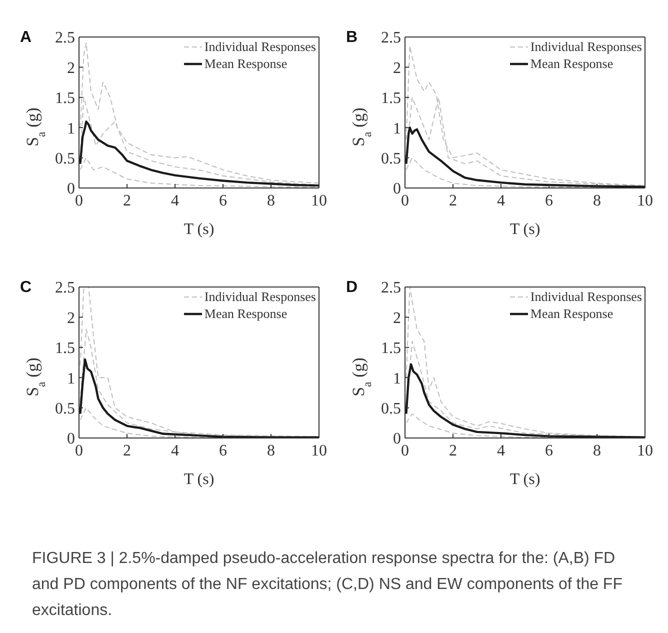 This screenshot has height=633, width=668. What do you see at coordinates (26, 287) in the screenshot?
I see `chart-title: C` at bounding box center [26, 287].